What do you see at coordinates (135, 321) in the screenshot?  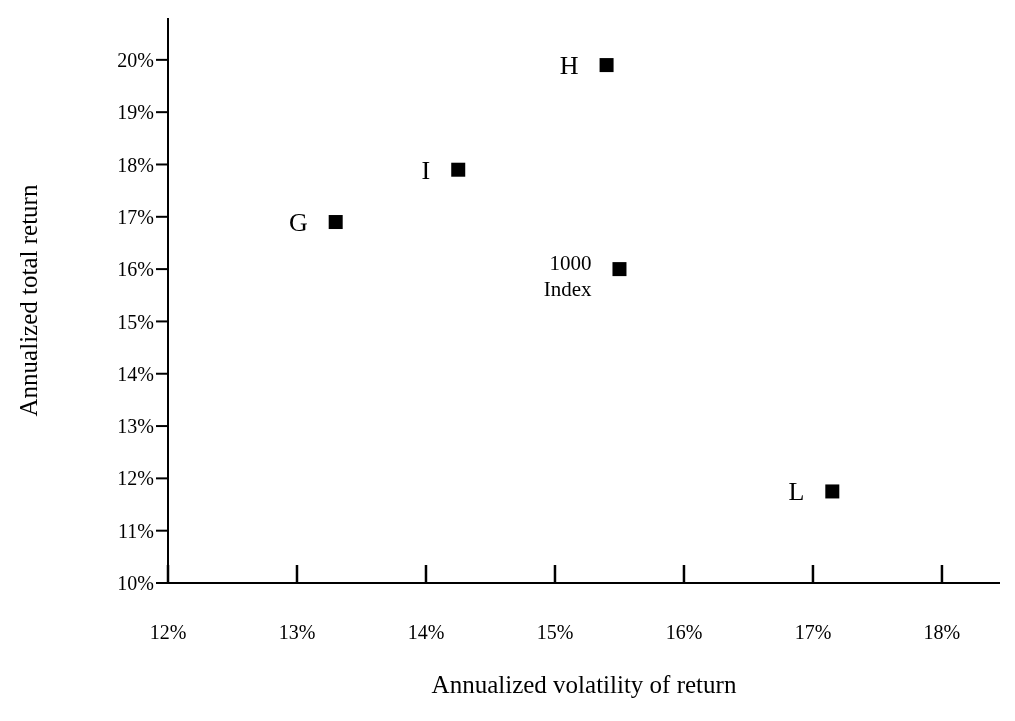 I see `y-tick-label: 15%` at bounding box center [135, 321].